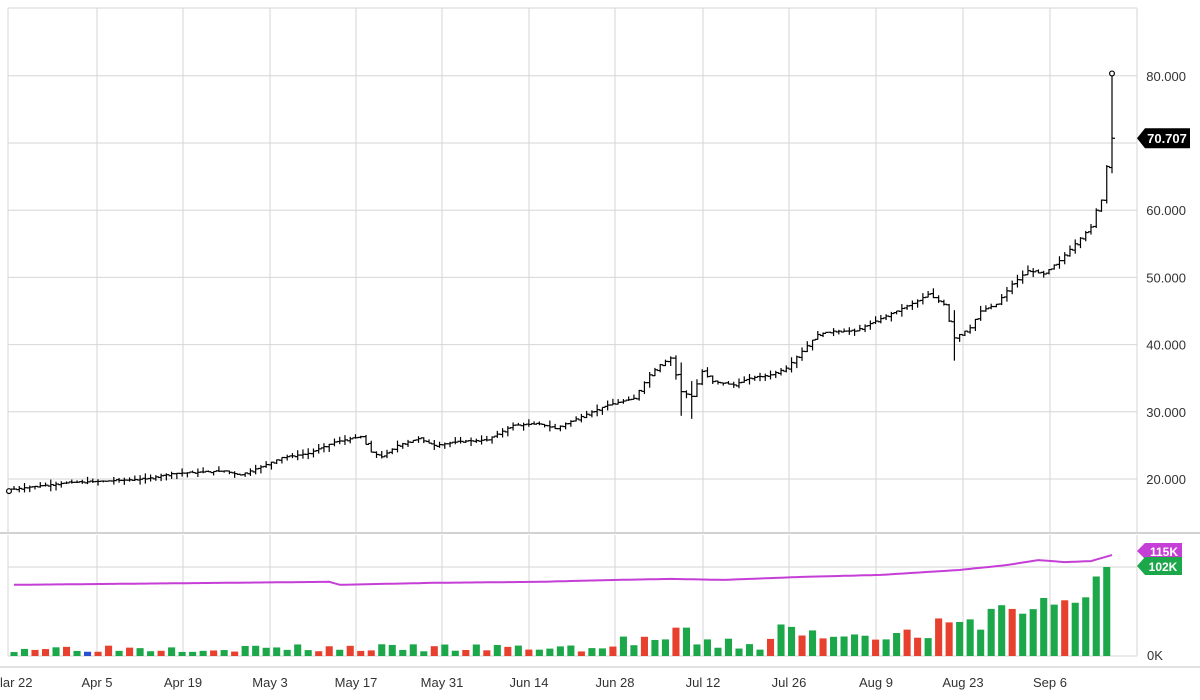  I want to click on date-tick-label: Sep 6, so click(1050, 682).